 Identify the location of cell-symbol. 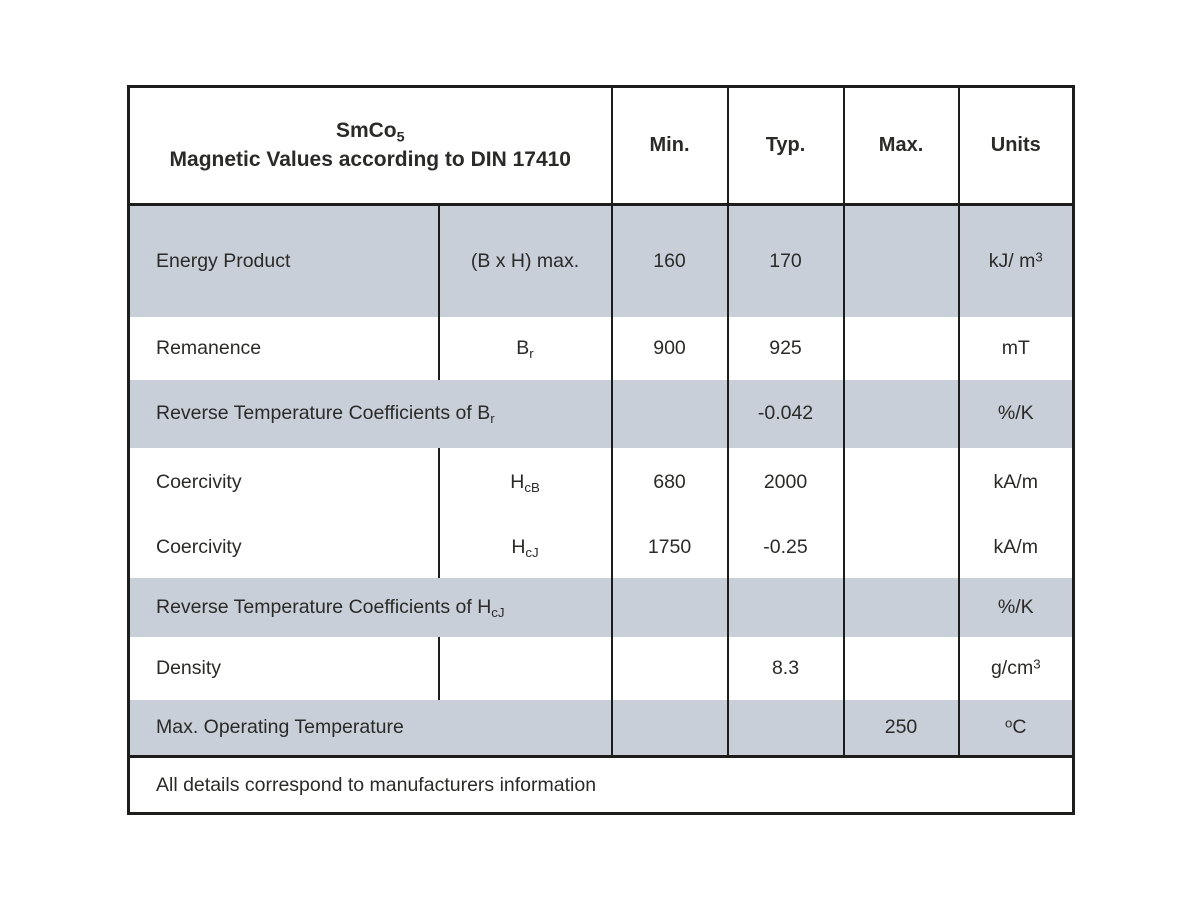
(524, 668).